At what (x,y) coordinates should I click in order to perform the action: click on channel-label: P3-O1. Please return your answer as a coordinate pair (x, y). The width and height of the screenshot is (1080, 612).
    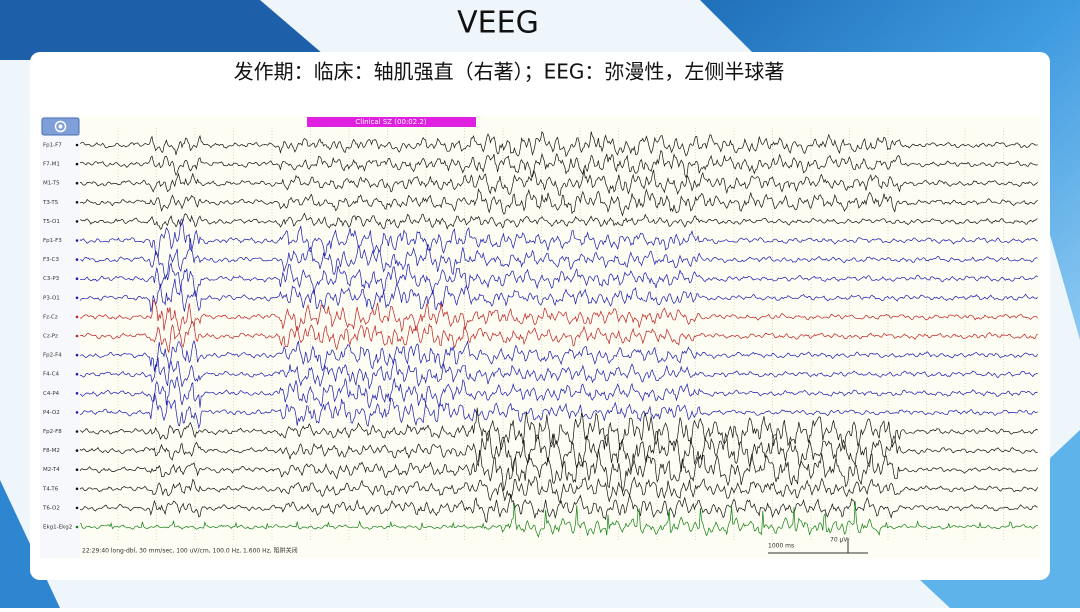
    Looking at the image, I should click on (51, 298).